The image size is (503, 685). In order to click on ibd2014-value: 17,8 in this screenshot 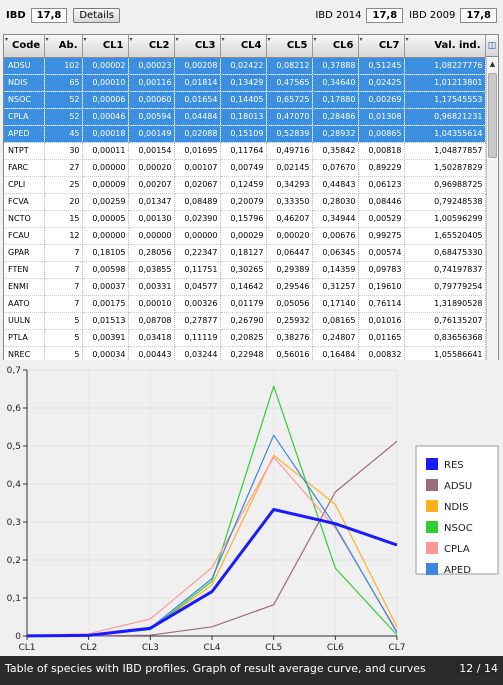, I will do `click(385, 15)`.